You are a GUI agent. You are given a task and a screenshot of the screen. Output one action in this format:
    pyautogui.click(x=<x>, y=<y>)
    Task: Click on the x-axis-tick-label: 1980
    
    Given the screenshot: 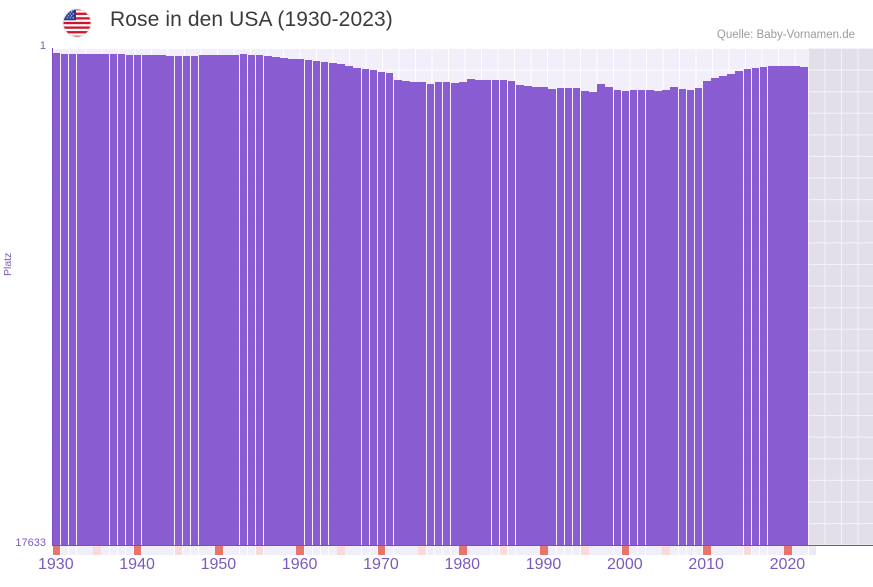 What is the action you would take?
    pyautogui.click(x=462, y=564)
    